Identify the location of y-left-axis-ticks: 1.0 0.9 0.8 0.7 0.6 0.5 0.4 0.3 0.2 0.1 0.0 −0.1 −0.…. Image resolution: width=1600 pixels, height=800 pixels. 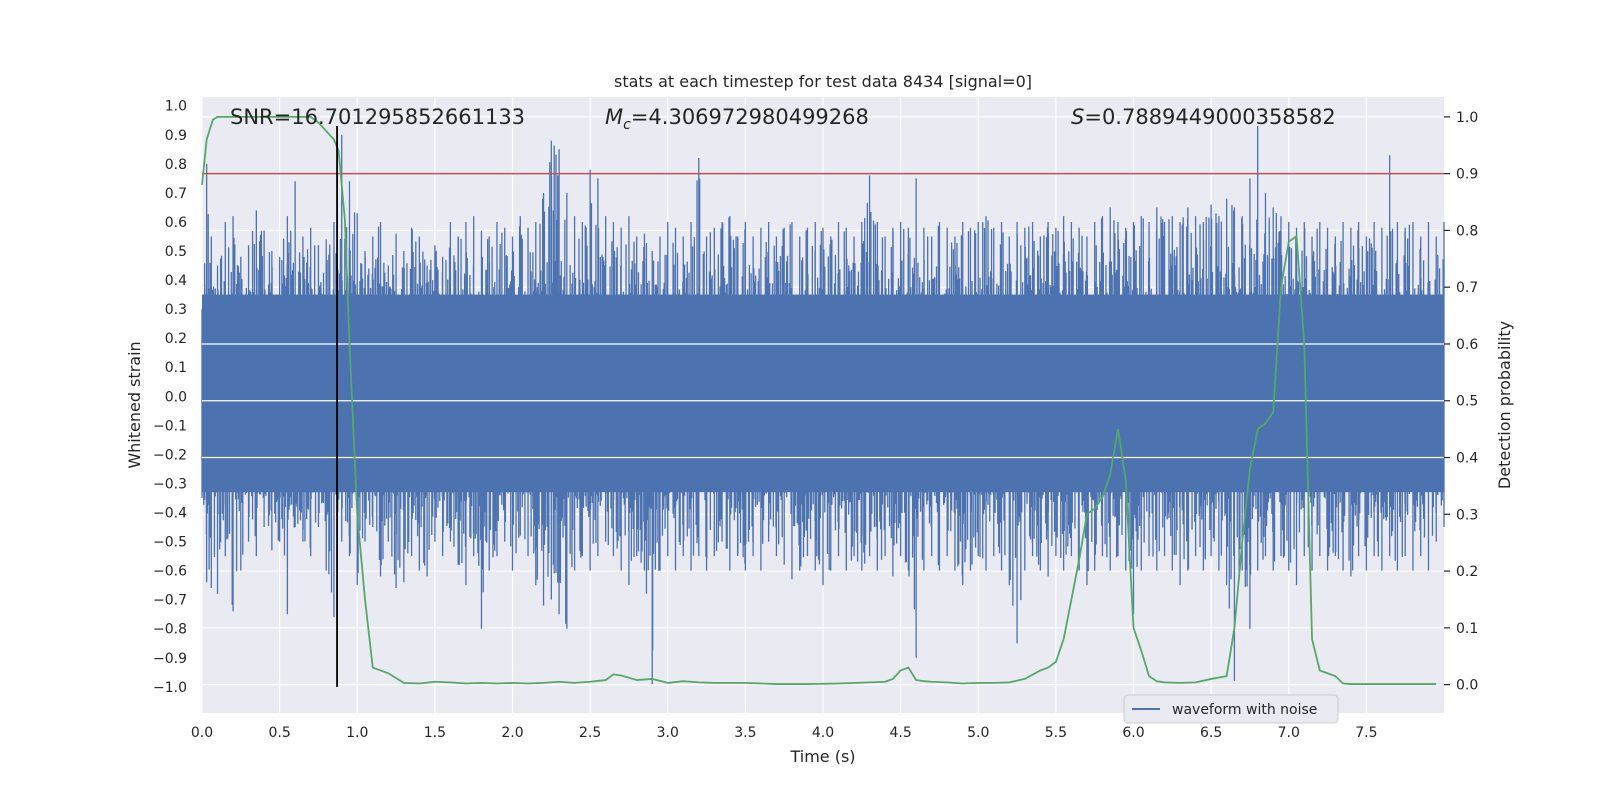
(170, 397).